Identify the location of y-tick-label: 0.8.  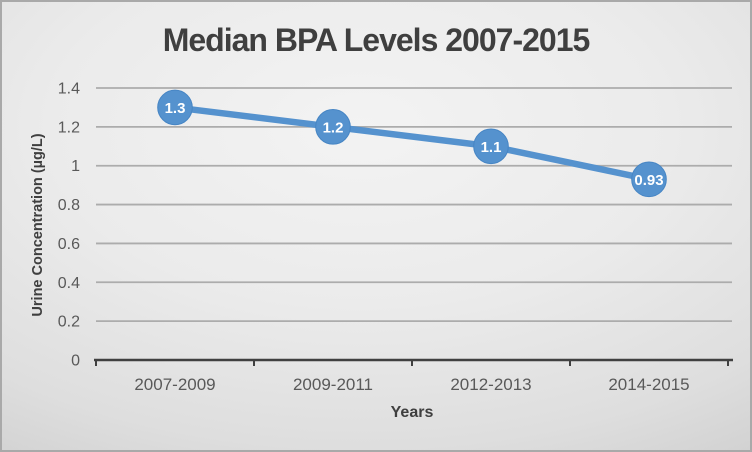
(69, 205).